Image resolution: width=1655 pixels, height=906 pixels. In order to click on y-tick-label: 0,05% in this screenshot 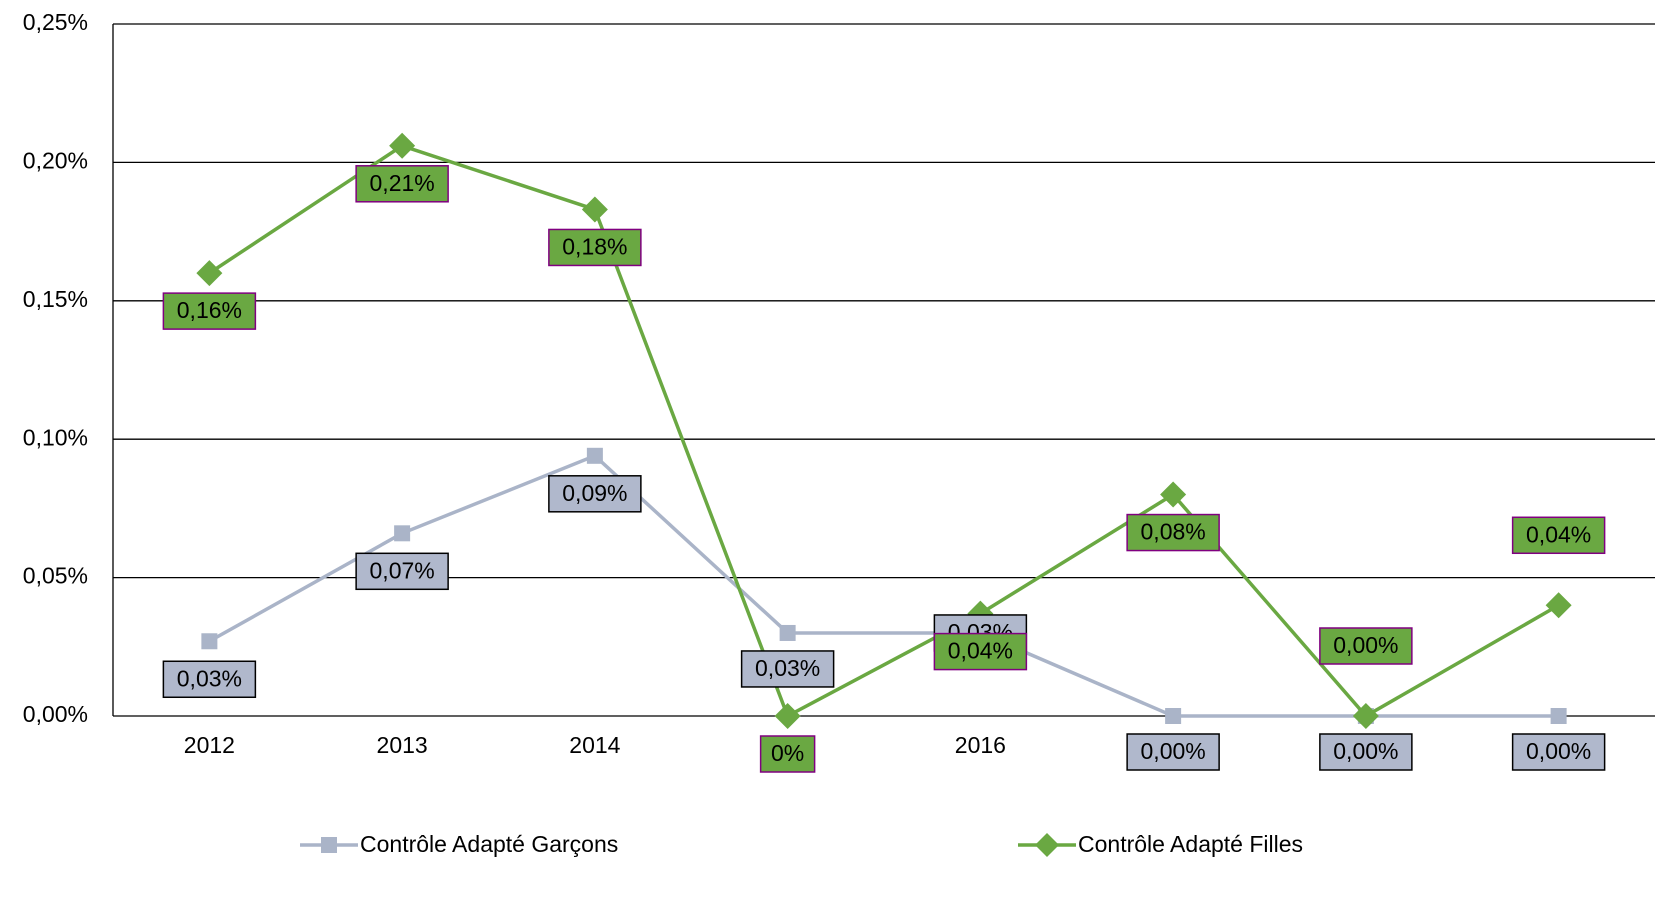, I will do `click(55, 576)`.